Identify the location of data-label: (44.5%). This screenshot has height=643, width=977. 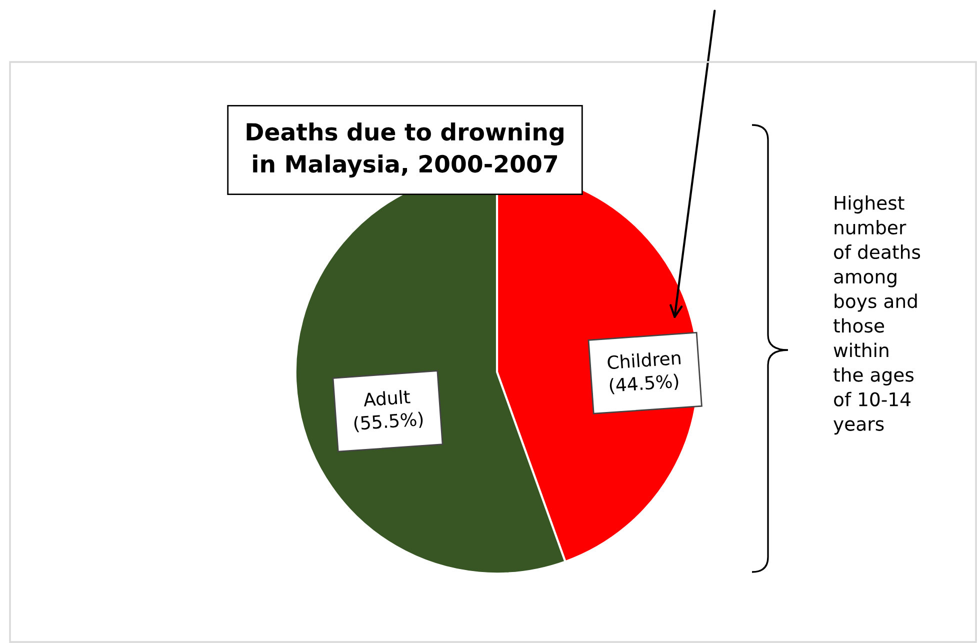
(644, 384).